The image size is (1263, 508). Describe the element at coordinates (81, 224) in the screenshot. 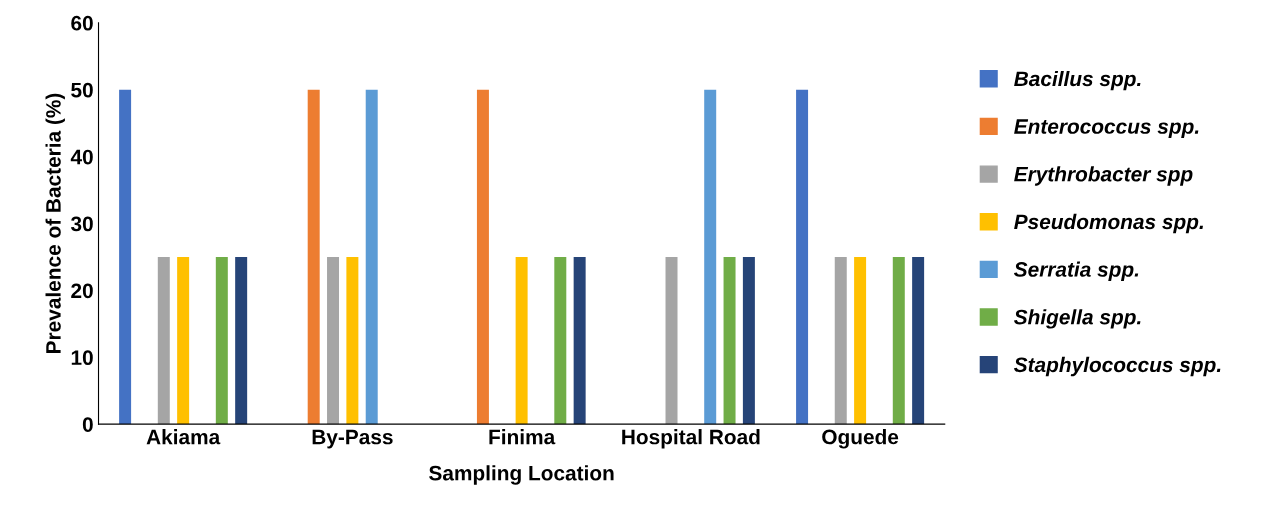

I see `y-tick-label: 30` at that location.